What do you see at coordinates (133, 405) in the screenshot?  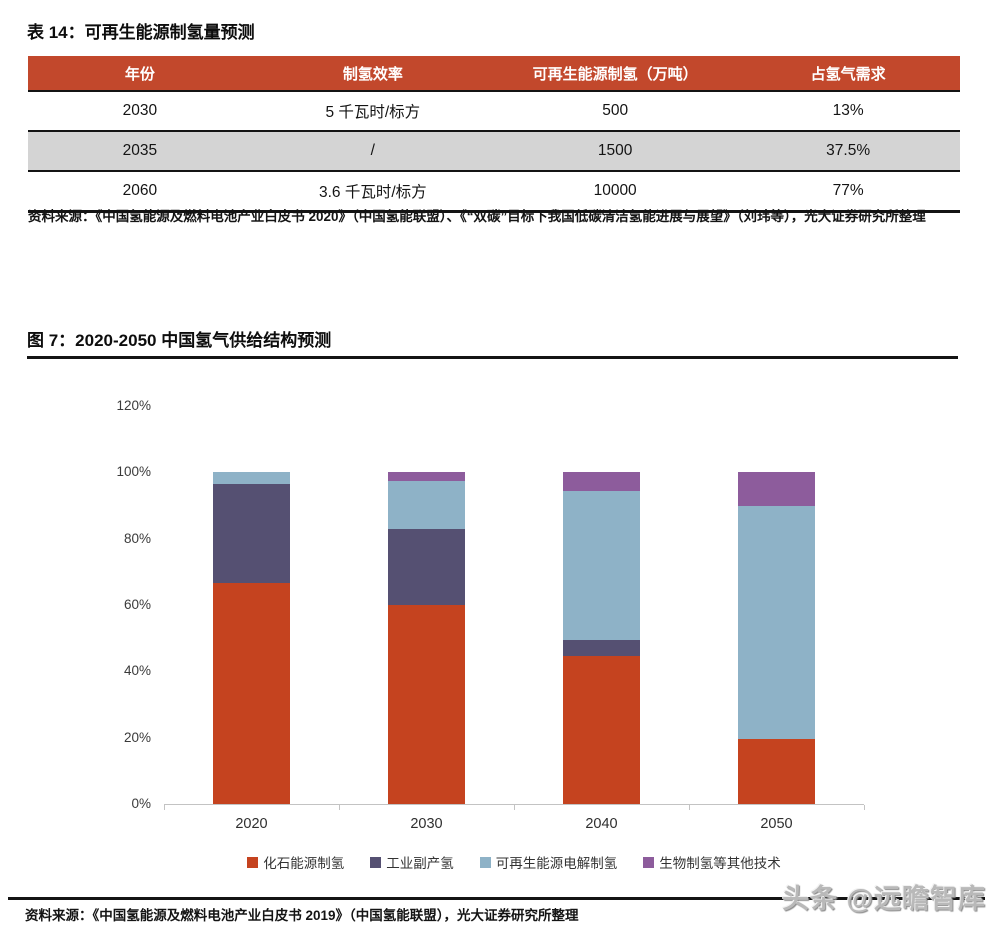 I see `y-tick-label: 120%` at bounding box center [133, 405].